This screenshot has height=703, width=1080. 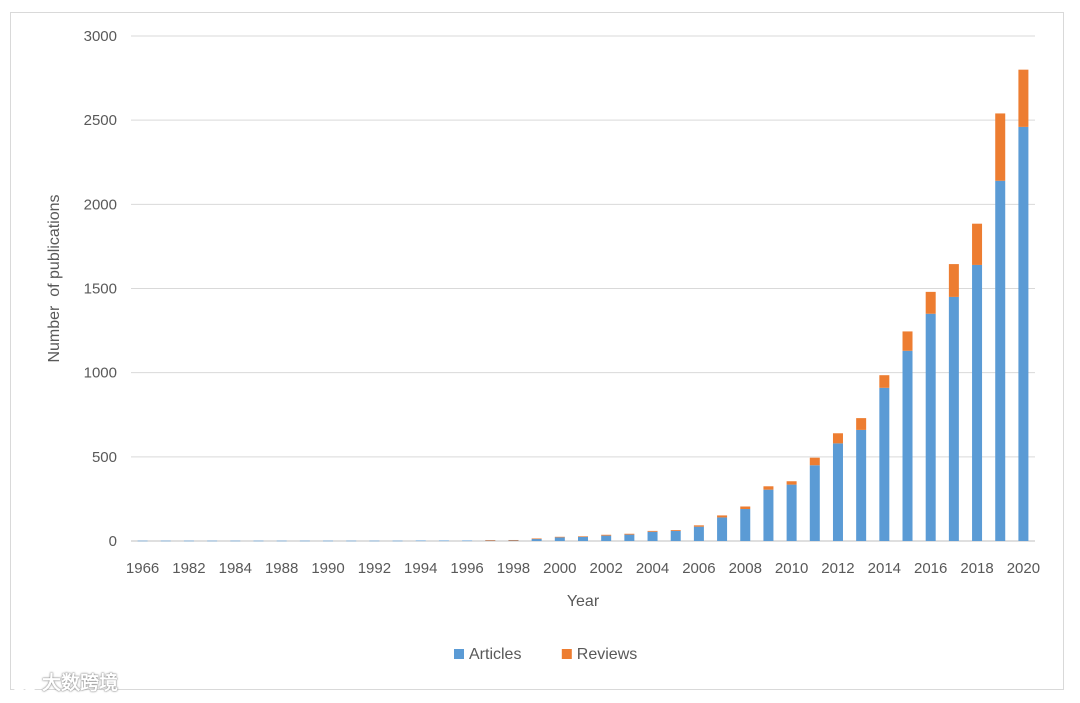 I want to click on x-tick-label: 2004, so click(x=652, y=568).